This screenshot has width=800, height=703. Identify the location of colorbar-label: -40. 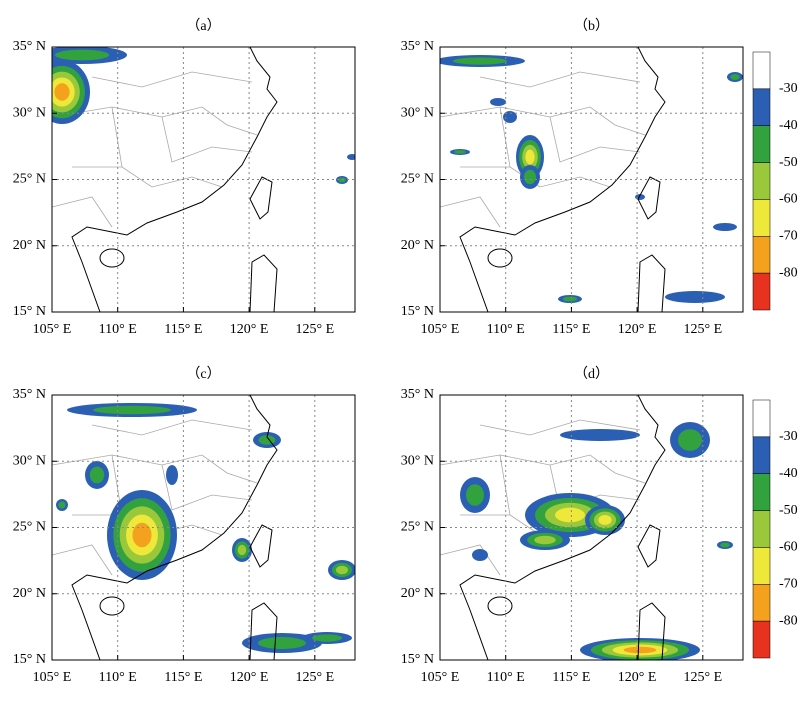
(788, 473).